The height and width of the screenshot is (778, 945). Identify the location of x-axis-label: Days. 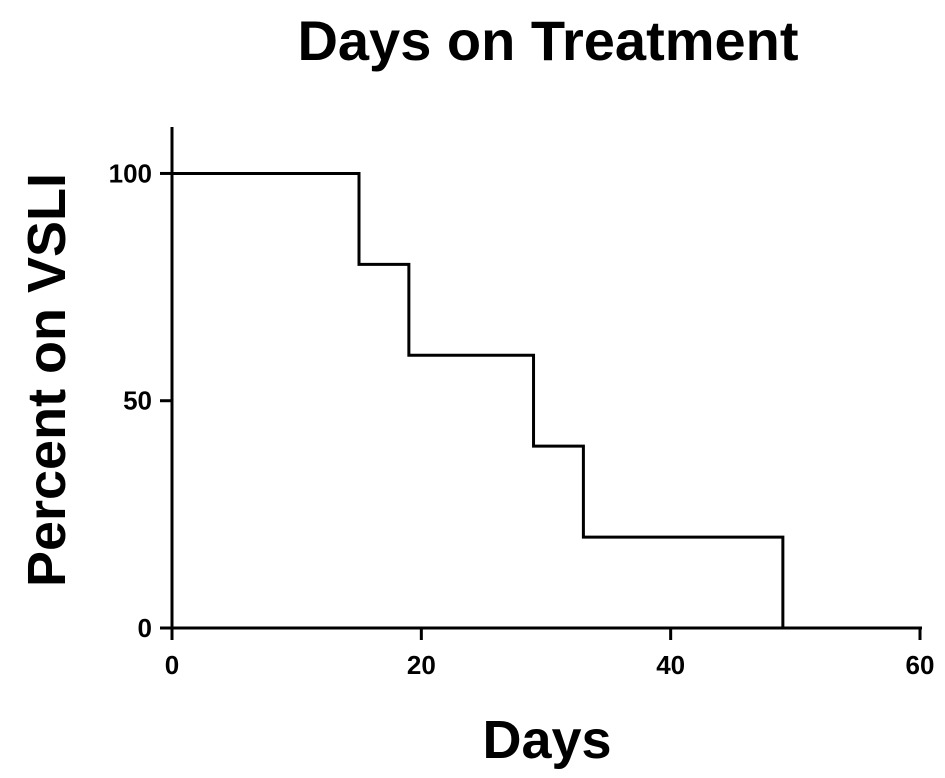
(546, 740).